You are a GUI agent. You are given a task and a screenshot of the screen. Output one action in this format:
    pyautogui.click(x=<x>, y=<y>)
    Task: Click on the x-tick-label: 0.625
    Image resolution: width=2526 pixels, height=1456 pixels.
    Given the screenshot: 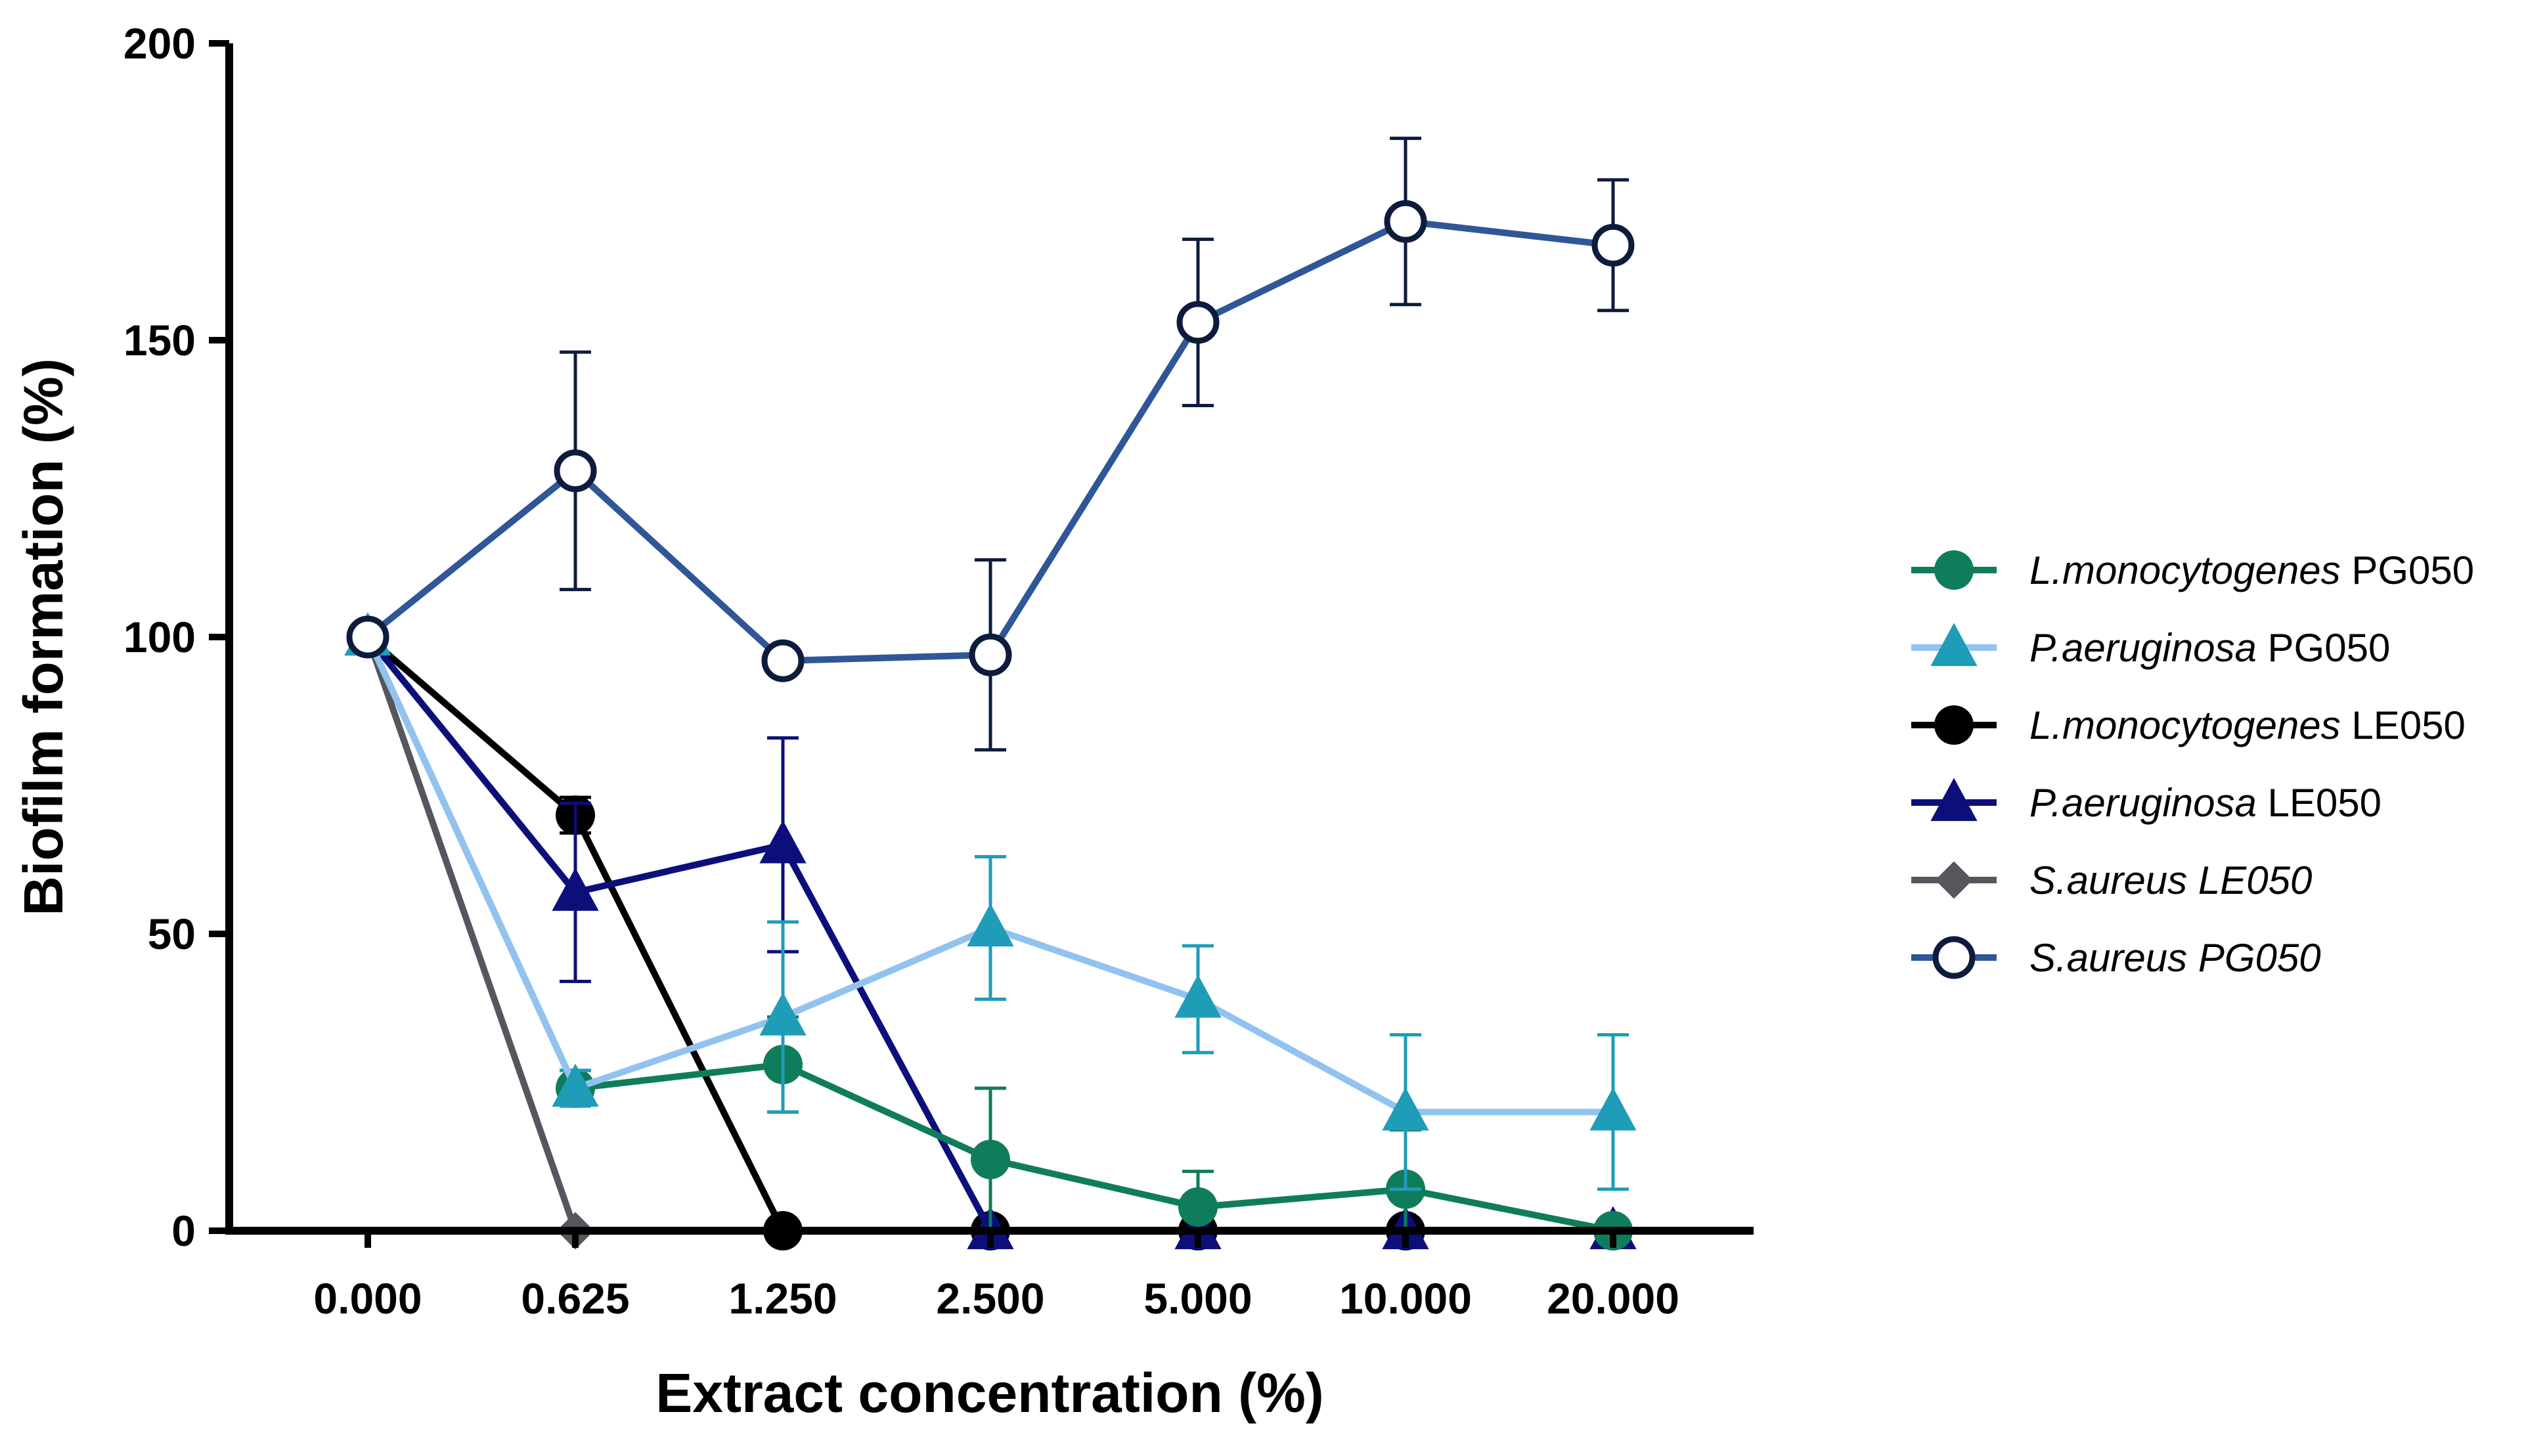 What is the action you would take?
    pyautogui.click(x=575, y=1298)
    